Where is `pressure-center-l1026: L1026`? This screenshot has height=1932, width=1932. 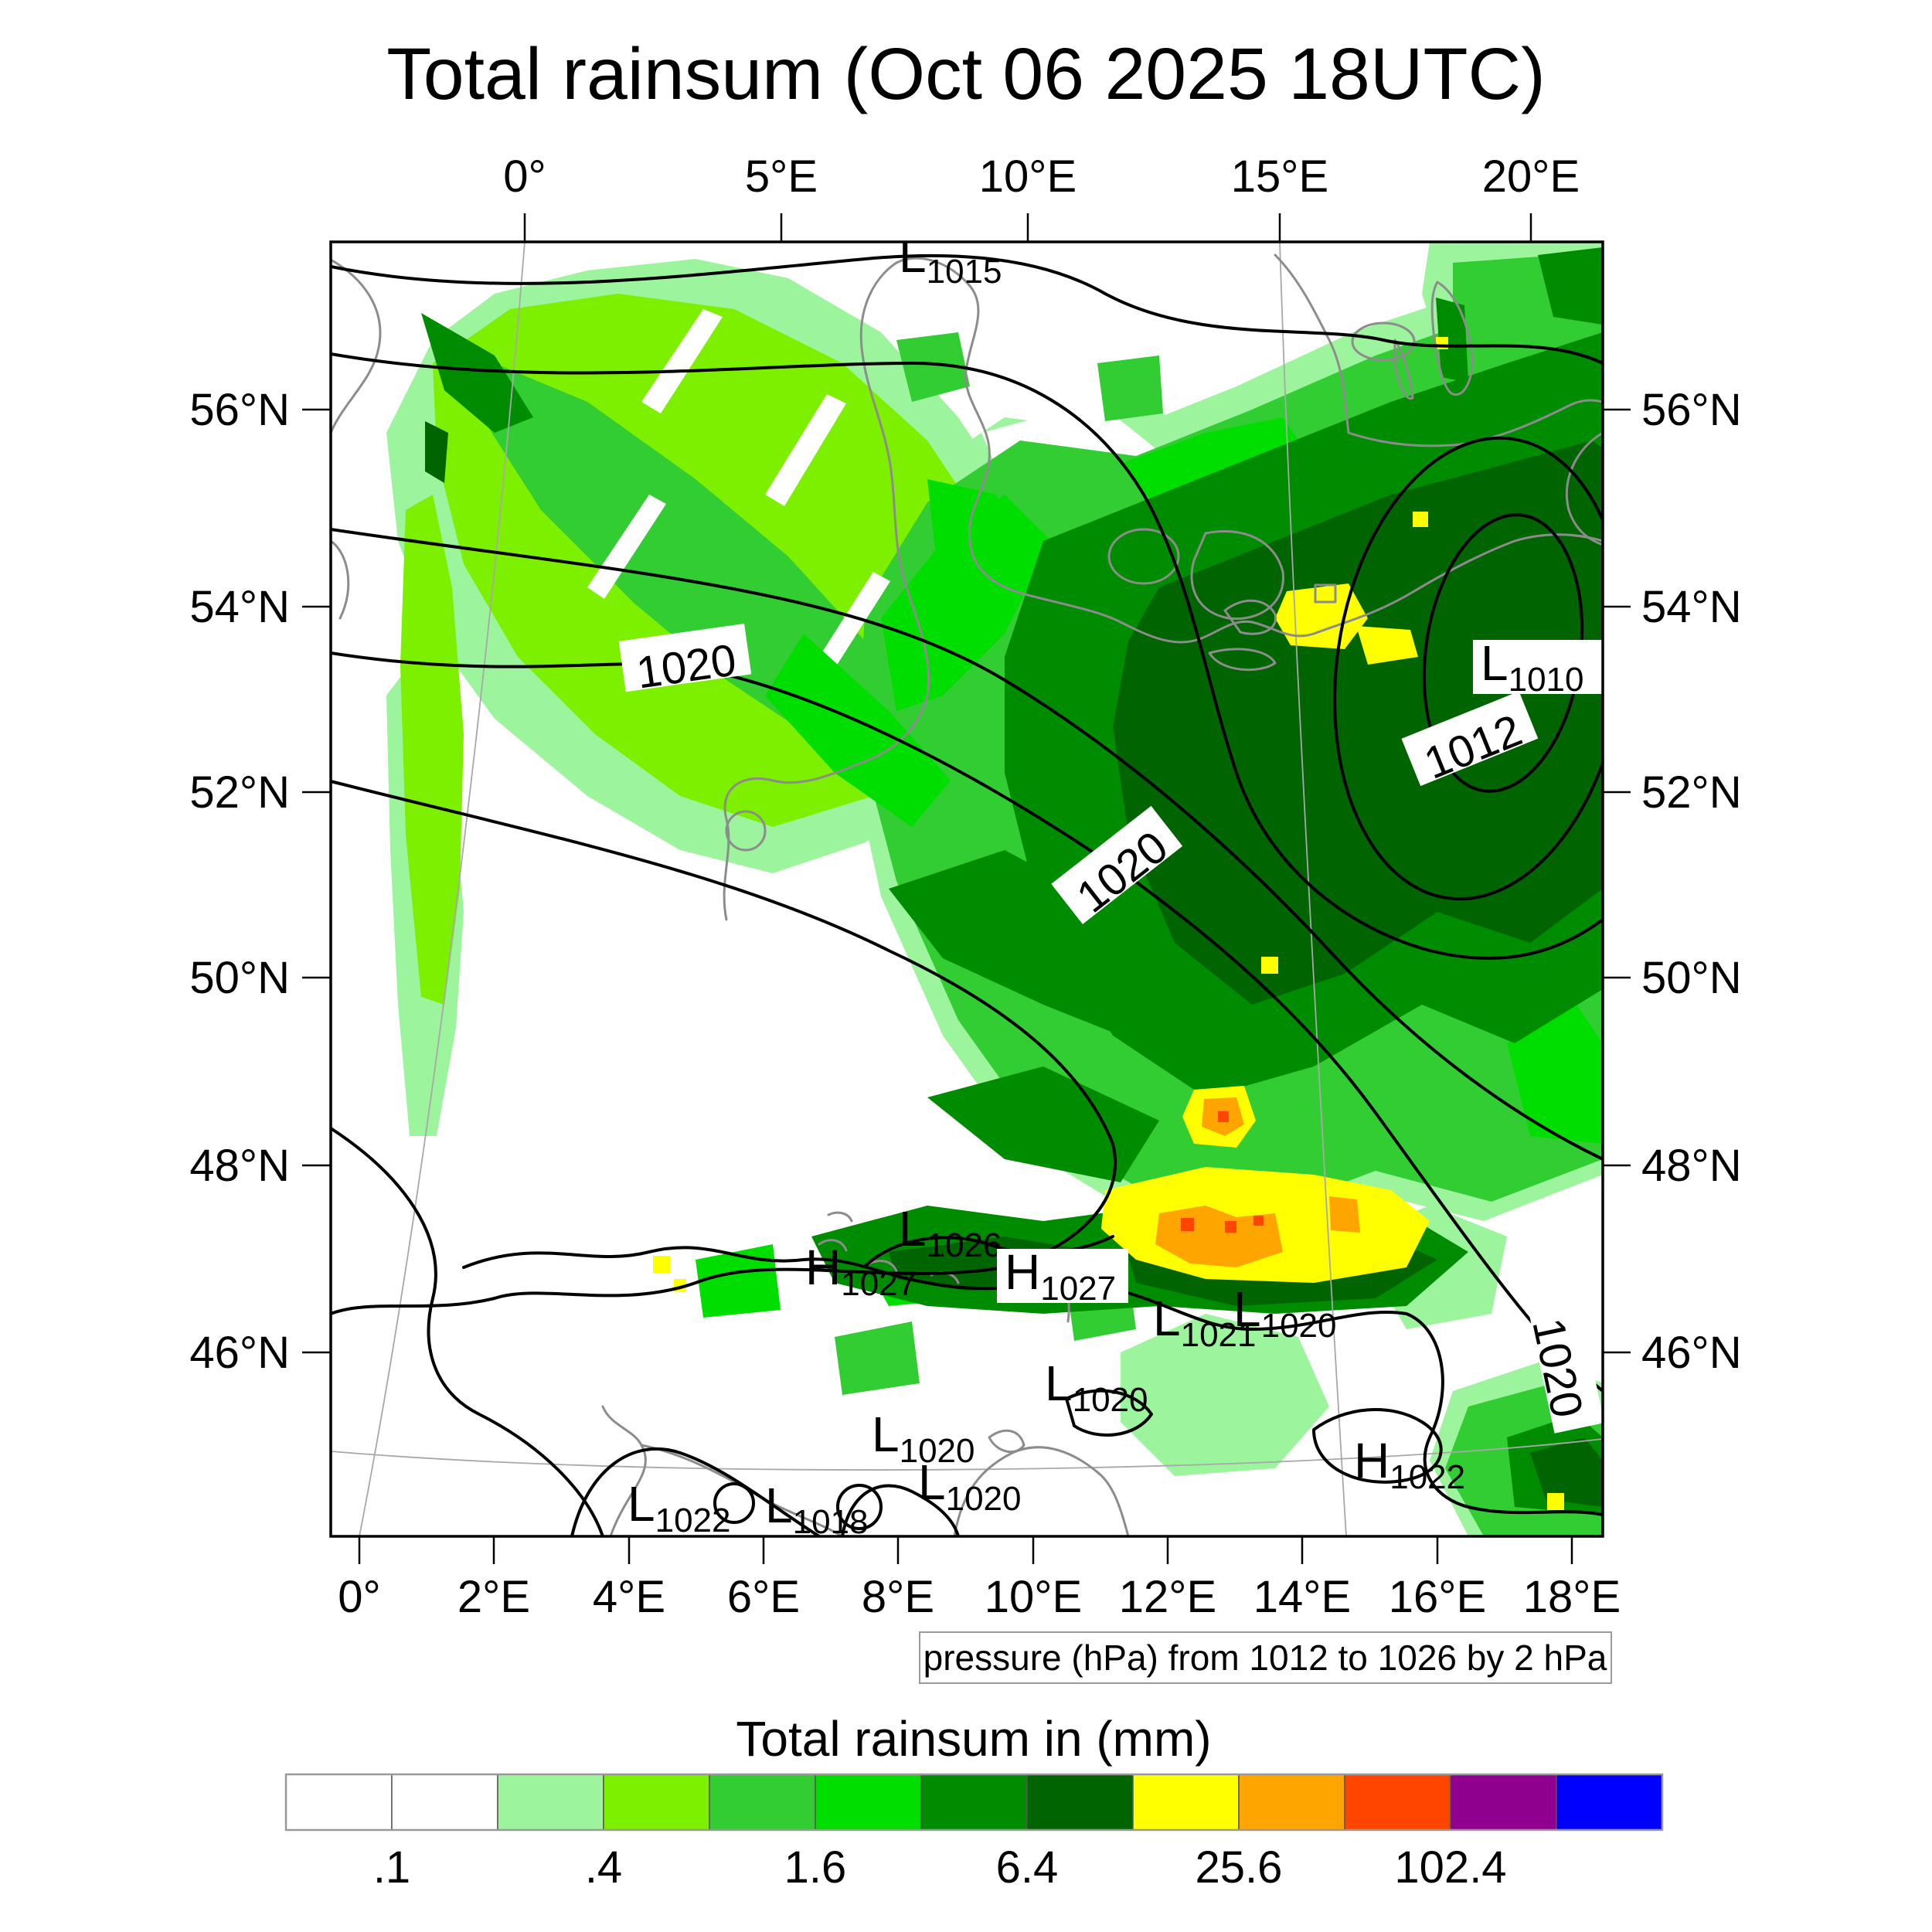
pressure-center-l1026: L1026 is located at coordinates (950, 1233).